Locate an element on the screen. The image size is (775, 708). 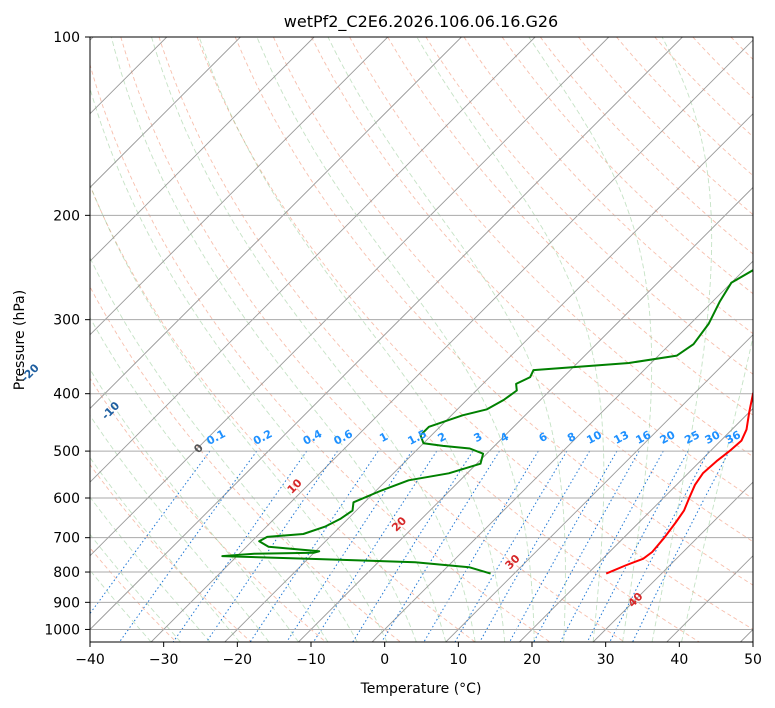
x-axis-label: Temperature (°C) is located at coordinates (421, 689).